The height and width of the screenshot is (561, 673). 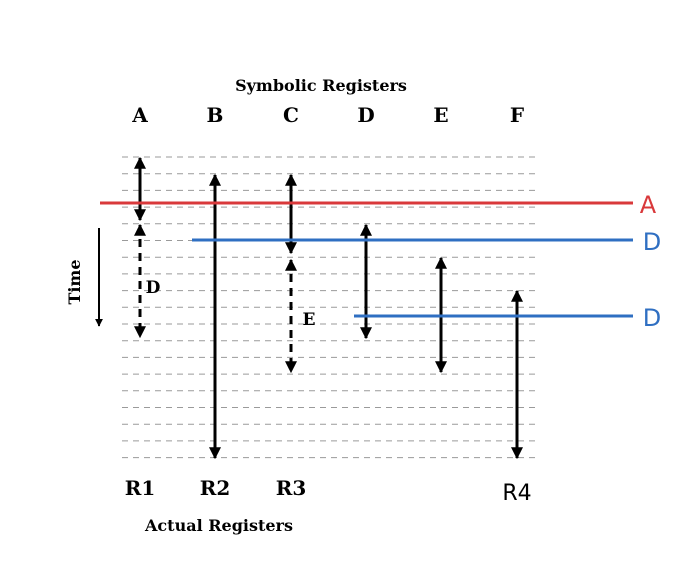 I want to click on register-label-r4: R4, so click(x=516, y=493).